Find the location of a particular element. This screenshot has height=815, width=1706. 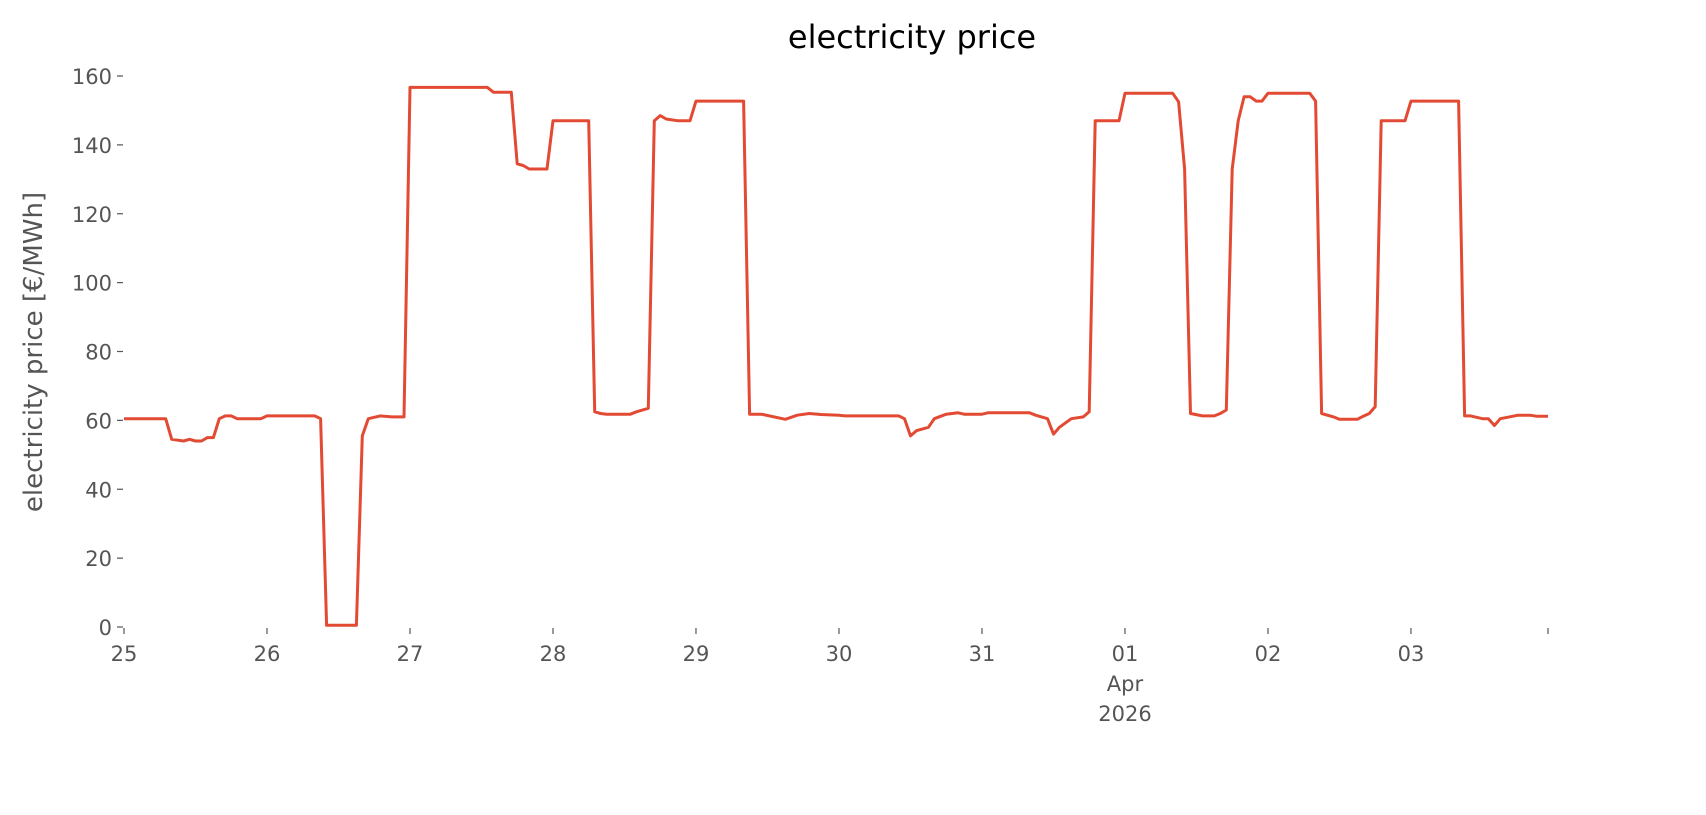

tick-label-line: Apr is located at coordinates (1125, 684).